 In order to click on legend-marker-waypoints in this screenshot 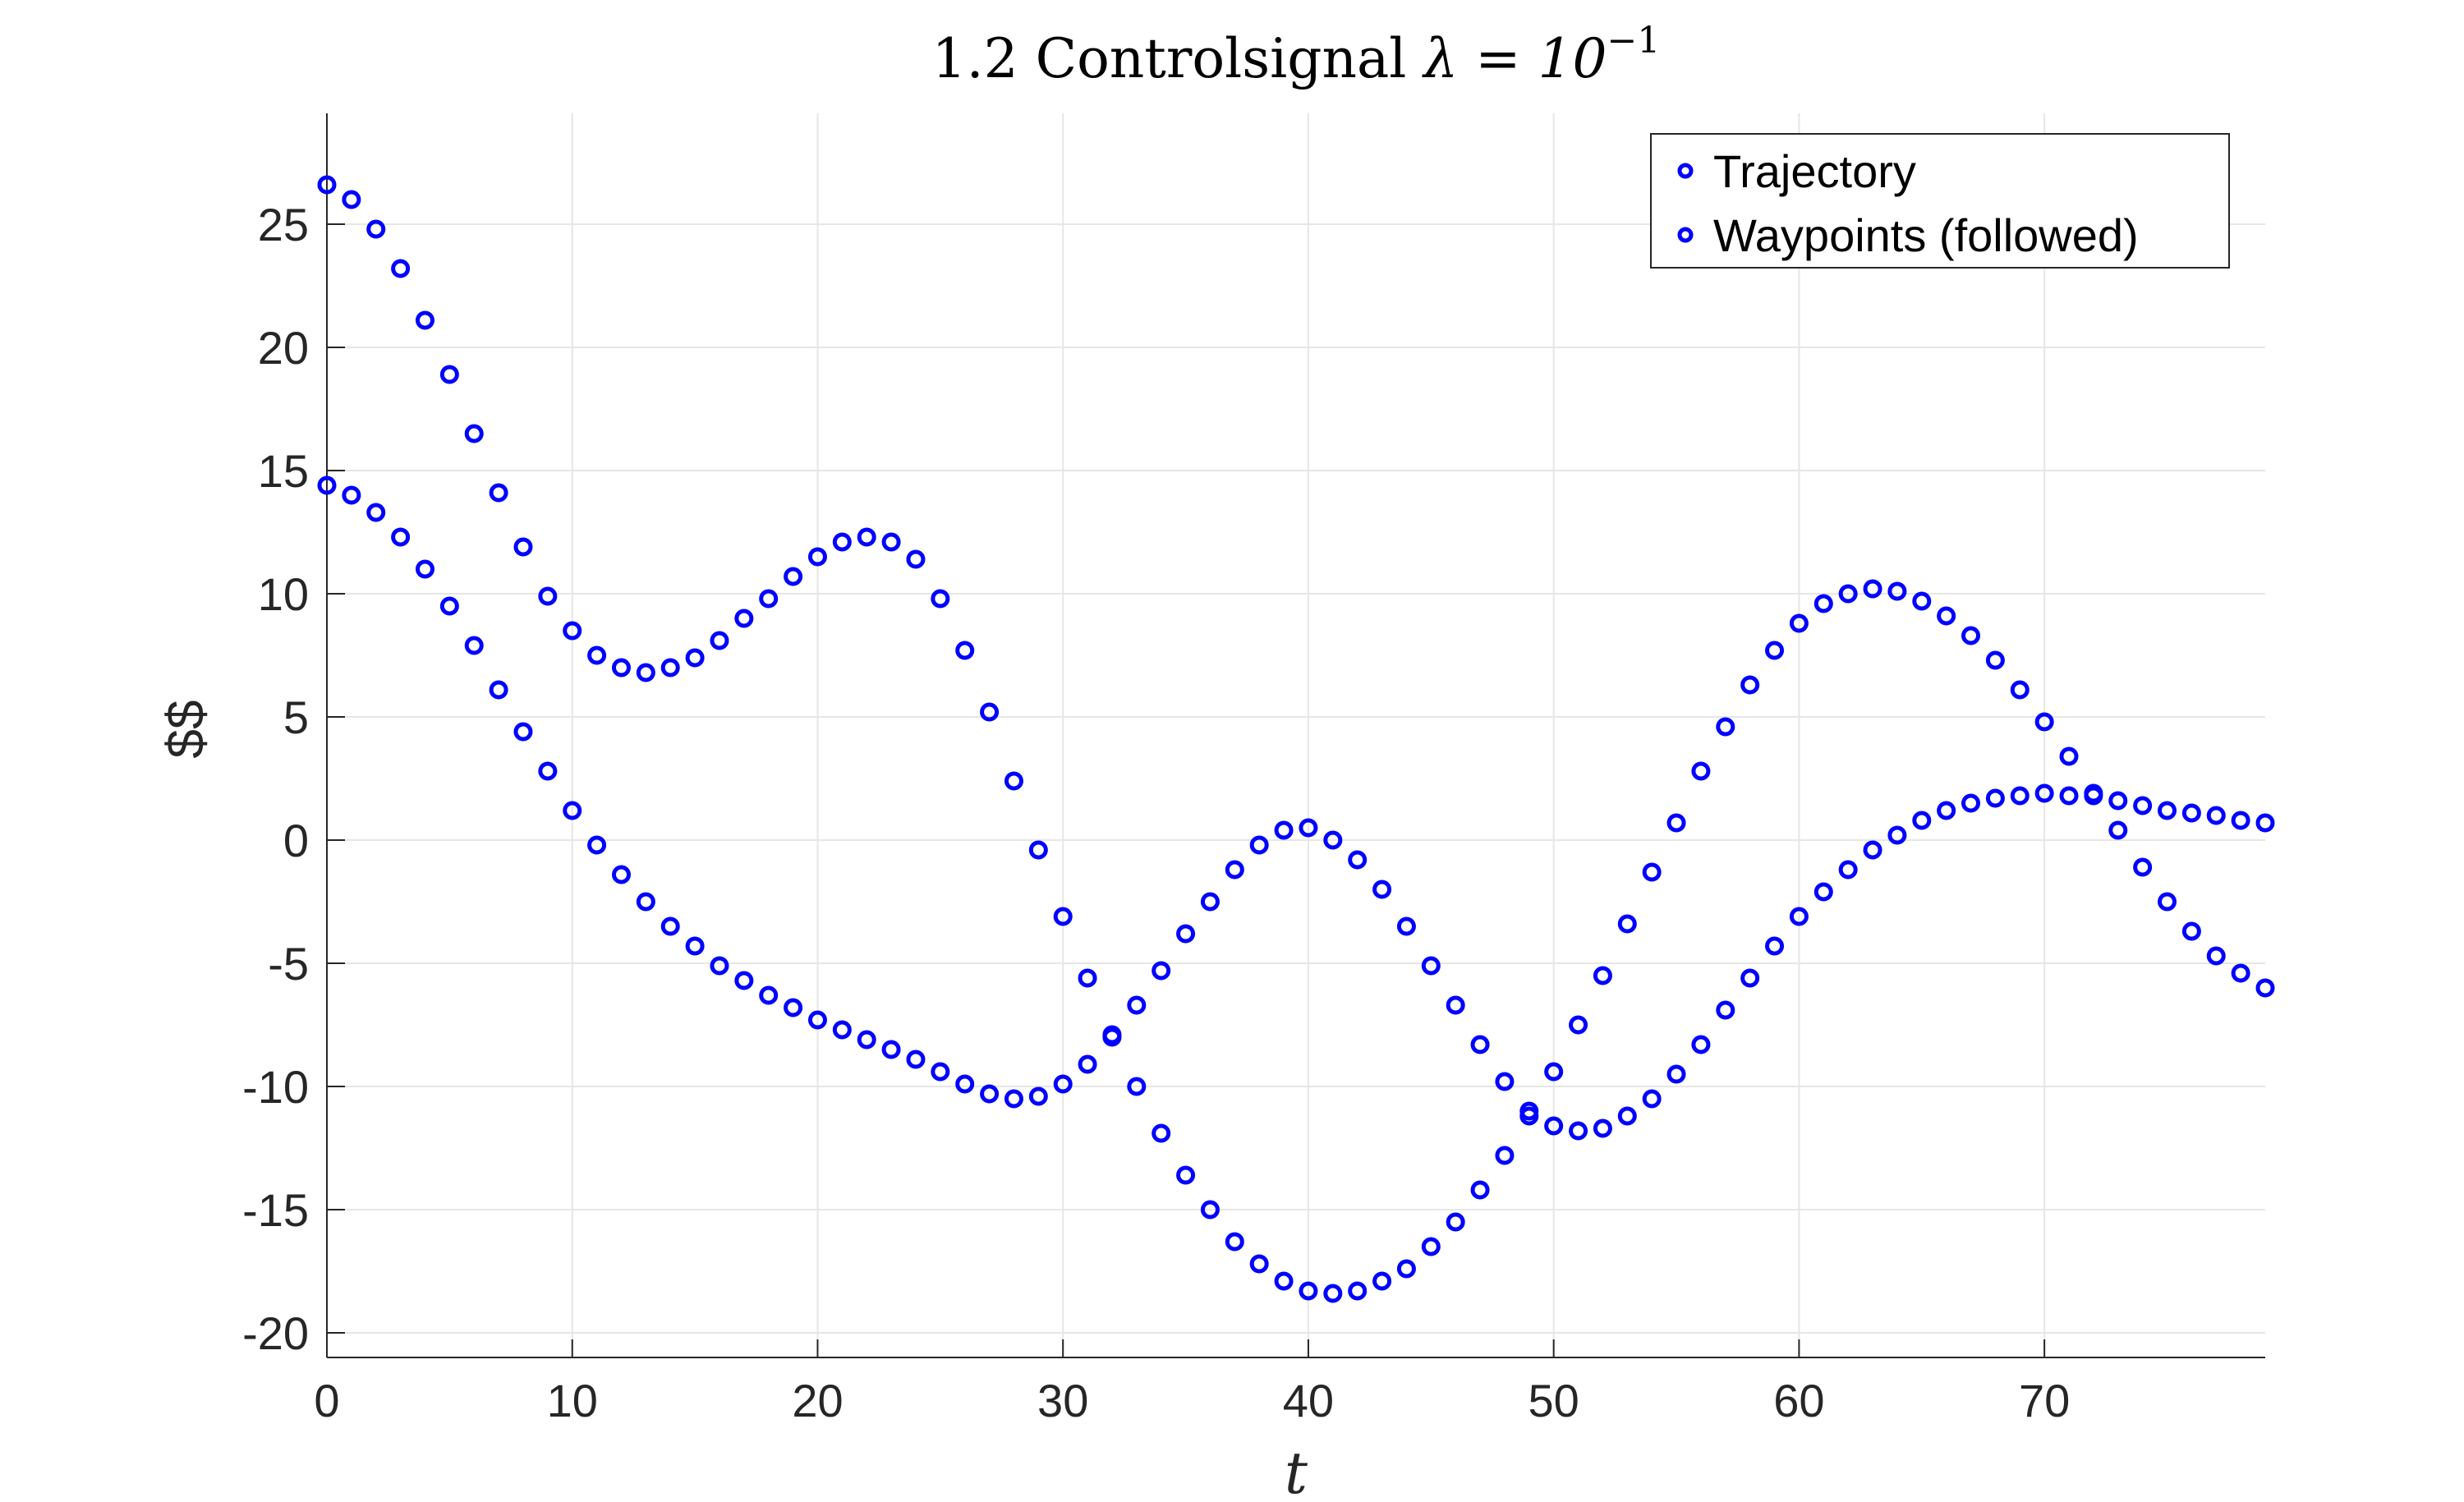, I will do `click(1685, 235)`.